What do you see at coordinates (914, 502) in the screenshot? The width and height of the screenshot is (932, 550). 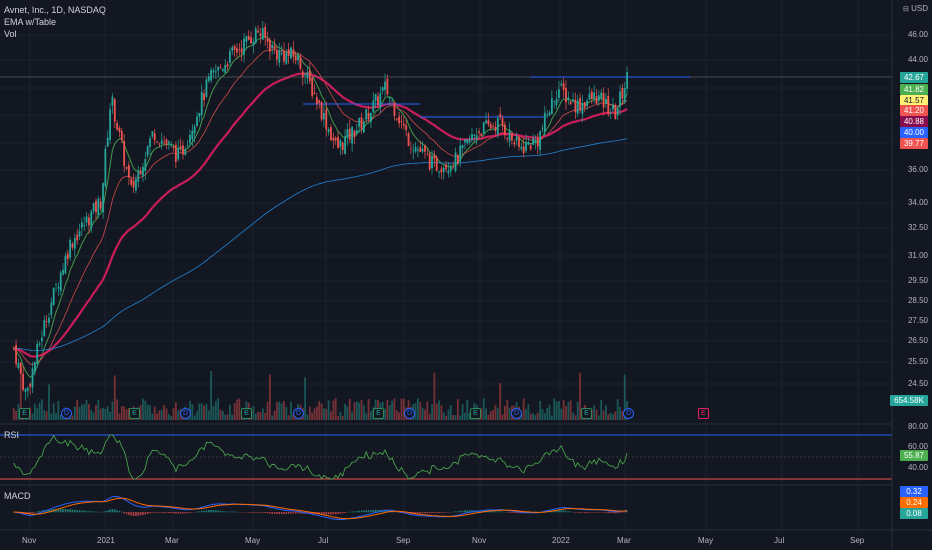 I see `macd-badge: 0.24` at bounding box center [914, 502].